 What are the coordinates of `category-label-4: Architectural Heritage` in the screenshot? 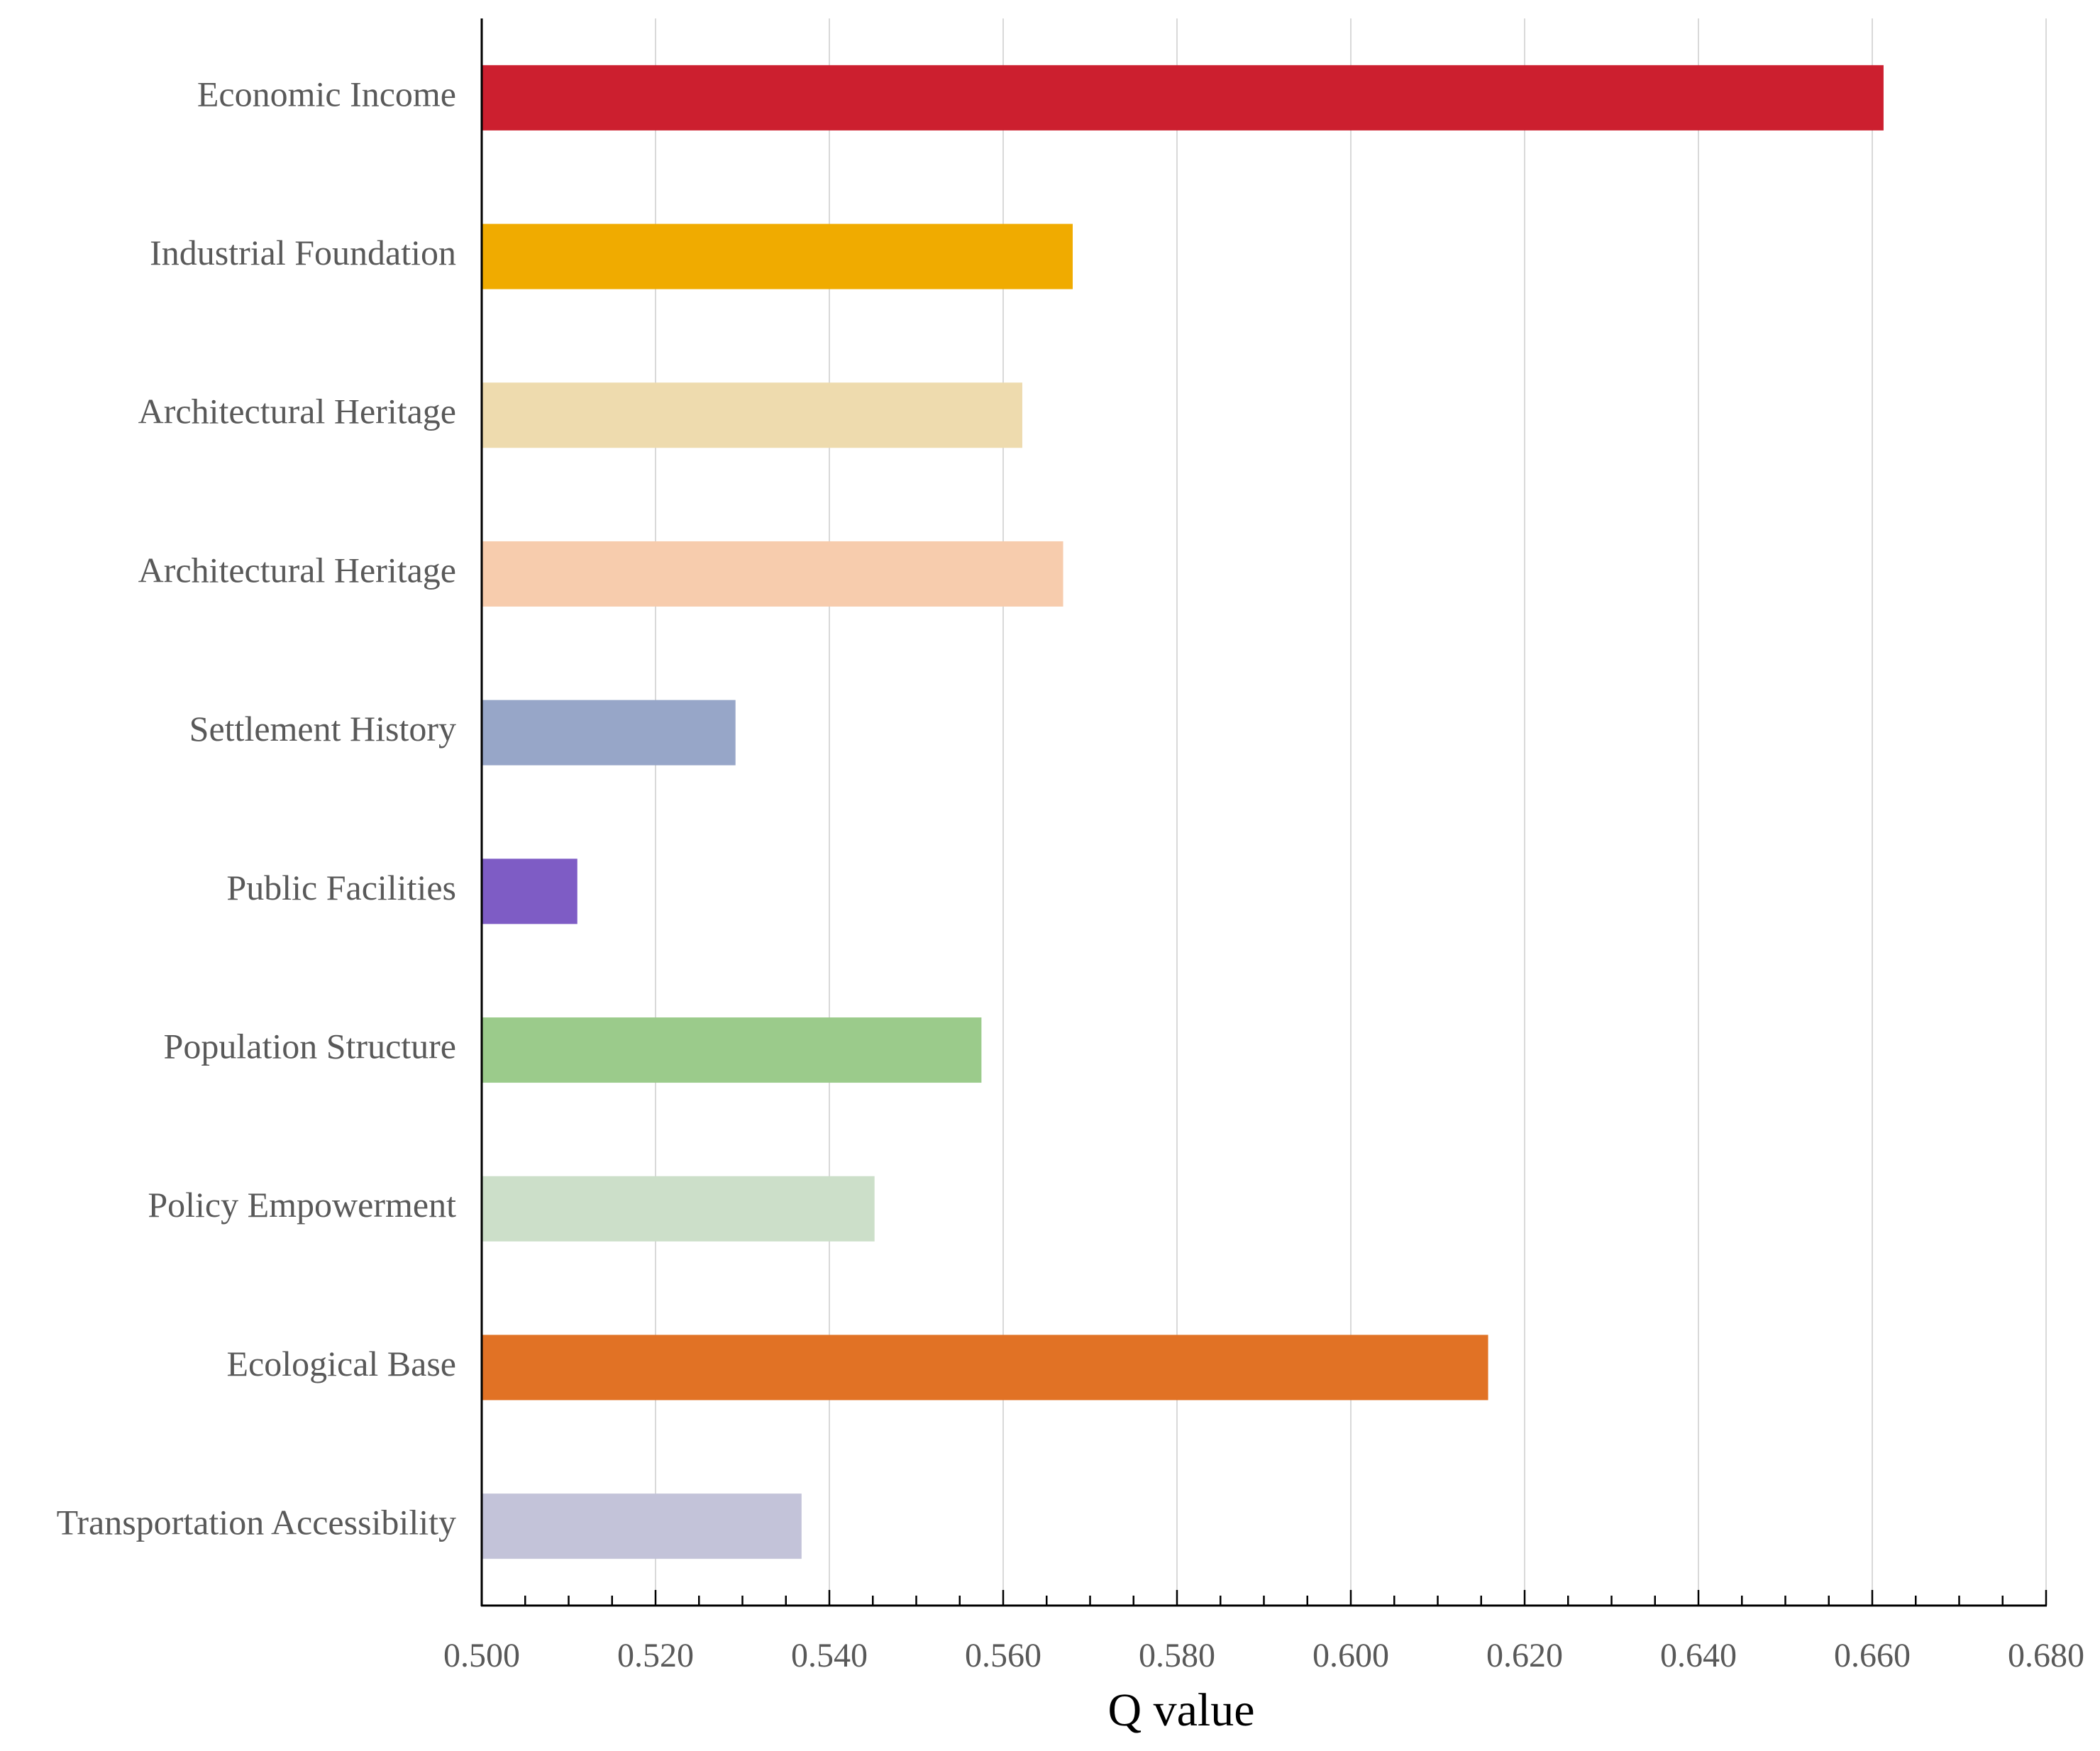 It's located at (297, 570).